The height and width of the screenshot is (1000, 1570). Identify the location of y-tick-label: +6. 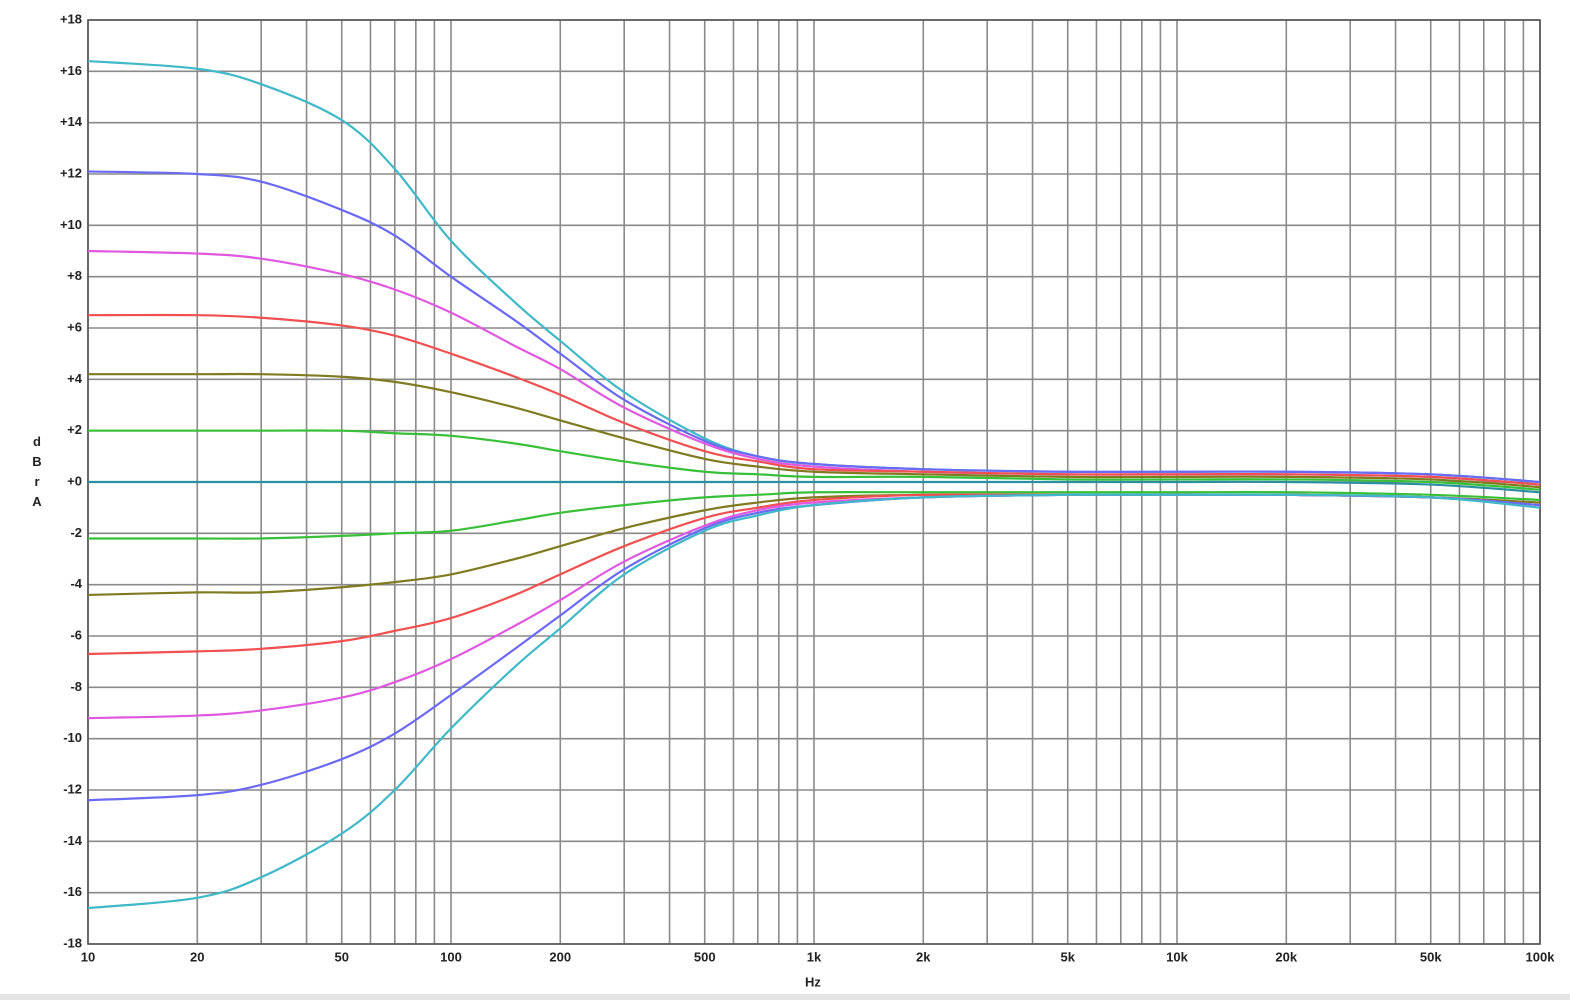
(74, 326).